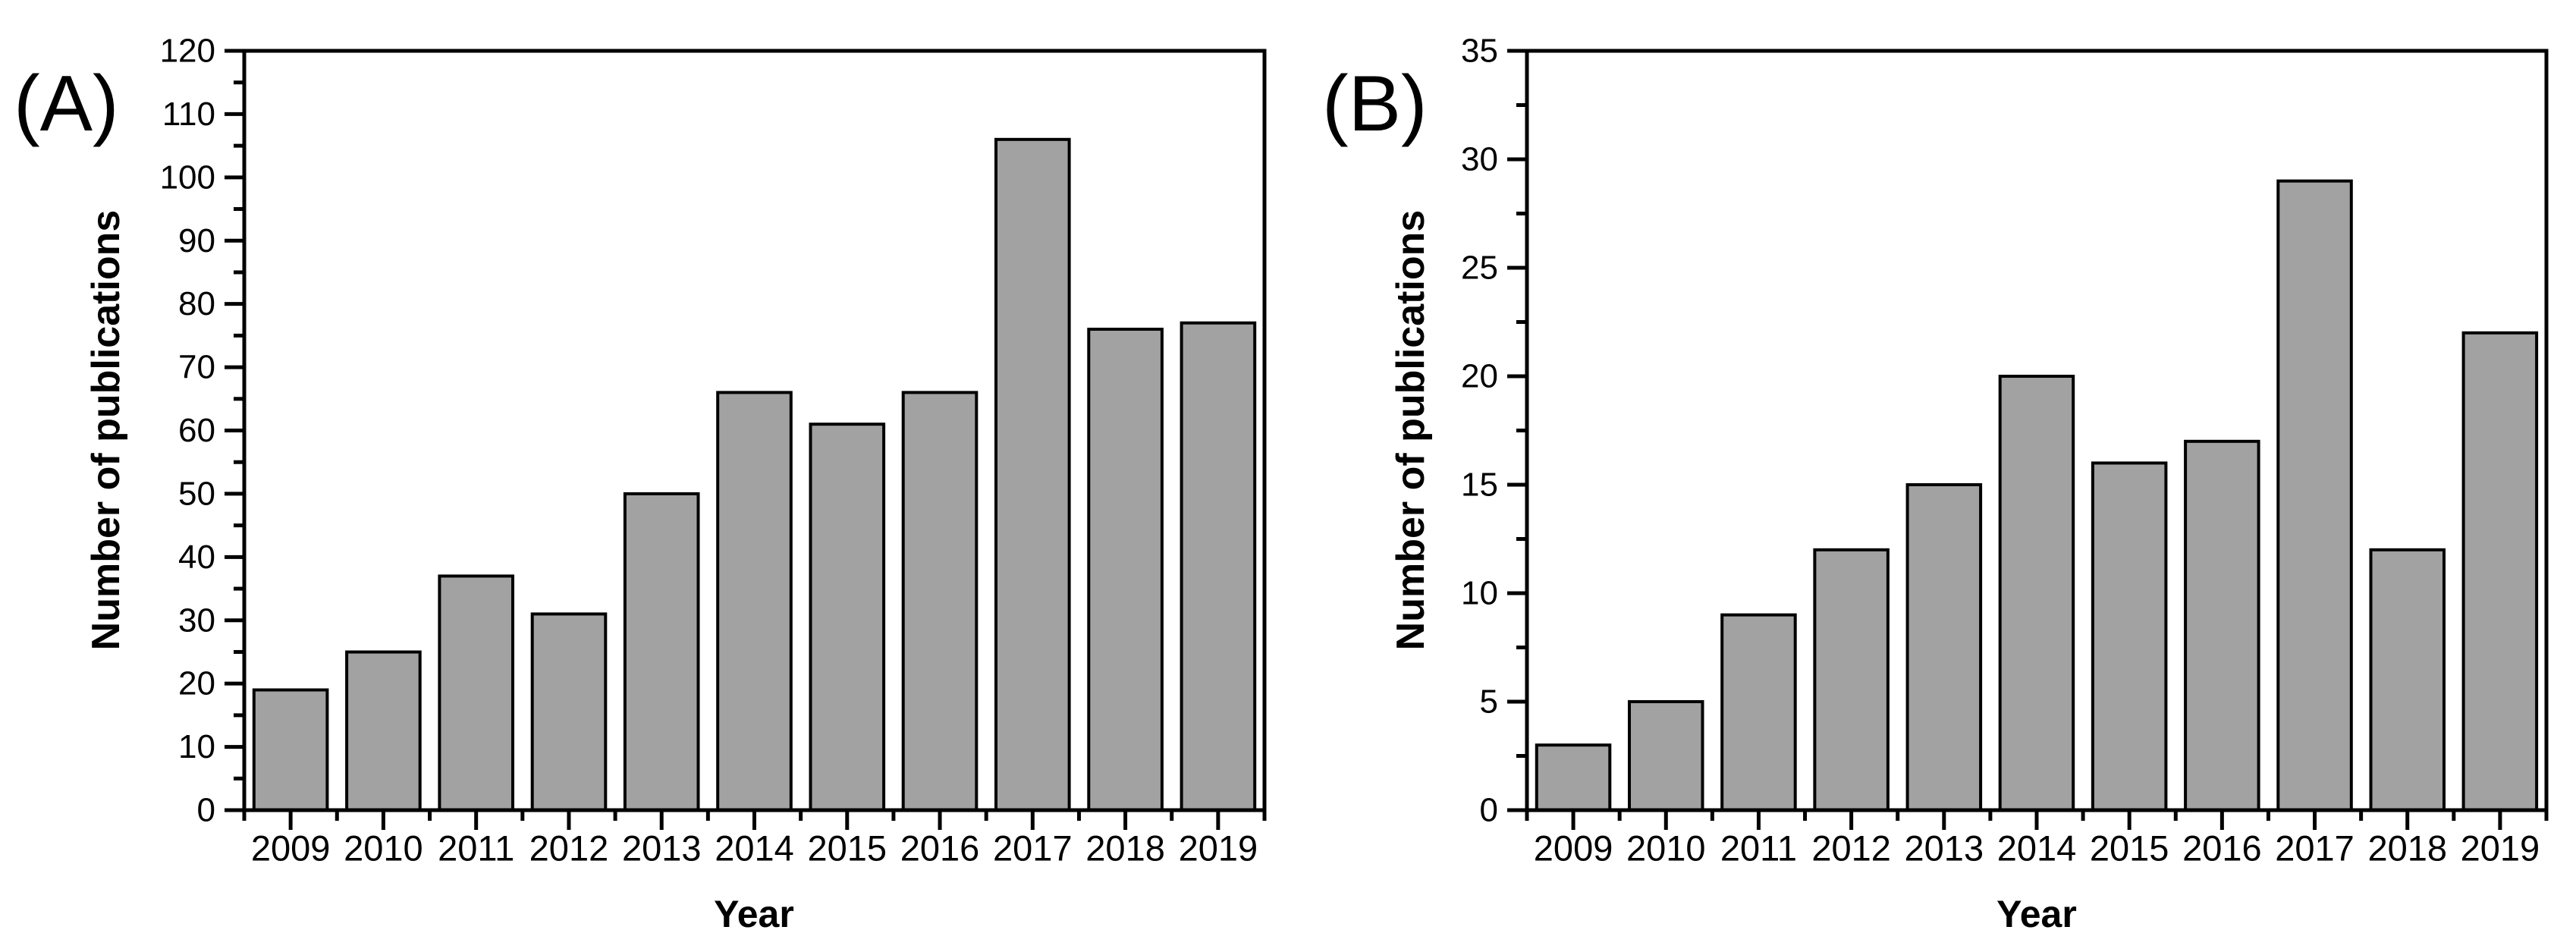 This screenshot has width=2576, height=952. What do you see at coordinates (66, 104) in the screenshot?
I see `panel-a-tag: (A)` at bounding box center [66, 104].